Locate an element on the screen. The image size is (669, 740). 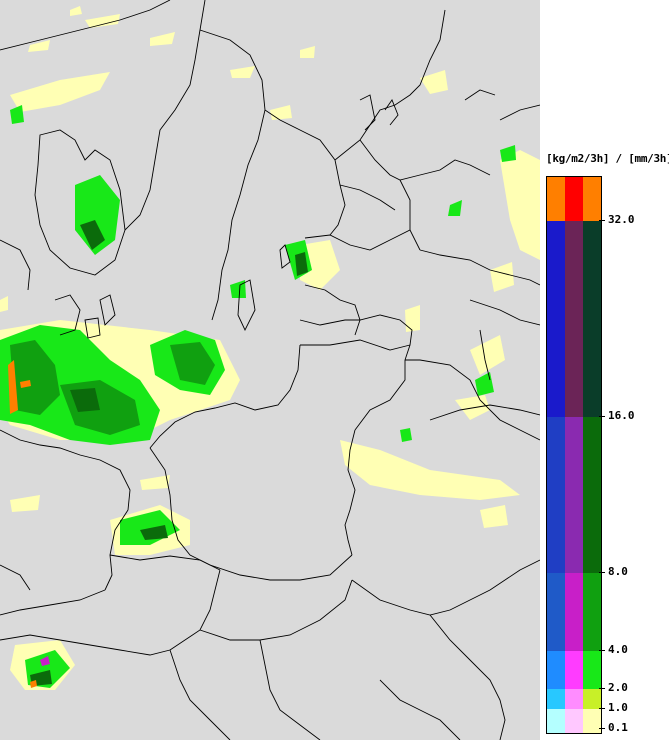
legend-tick-label: 4.0 is located at coordinates (618, 649).